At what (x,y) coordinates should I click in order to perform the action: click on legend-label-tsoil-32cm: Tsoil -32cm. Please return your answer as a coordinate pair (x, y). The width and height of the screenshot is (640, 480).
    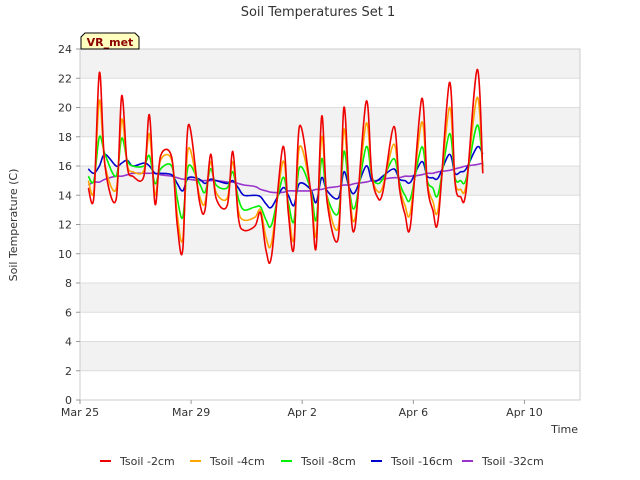
    Looking at the image, I should click on (512, 461).